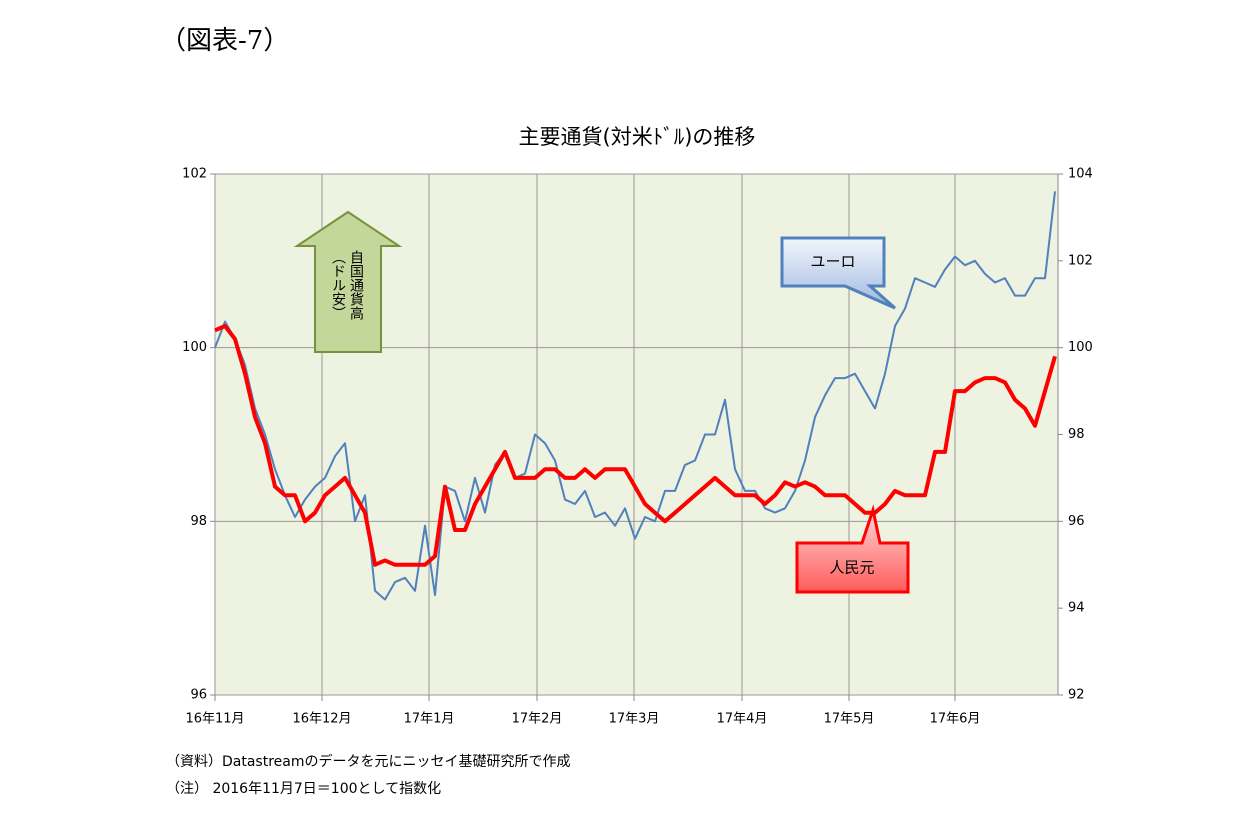  Describe the element at coordinates (368, 761) in the screenshot. I see `note: （資料）Datastreamのデータを元にニッセイ基礎研究所で作成` at that location.